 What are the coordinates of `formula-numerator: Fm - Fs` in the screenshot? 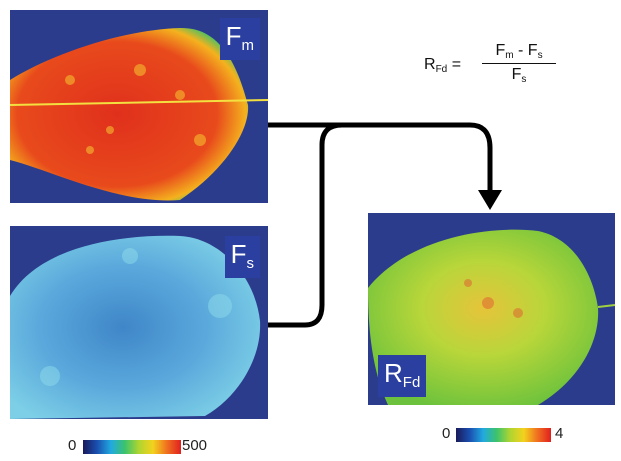 It's located at (519, 53).